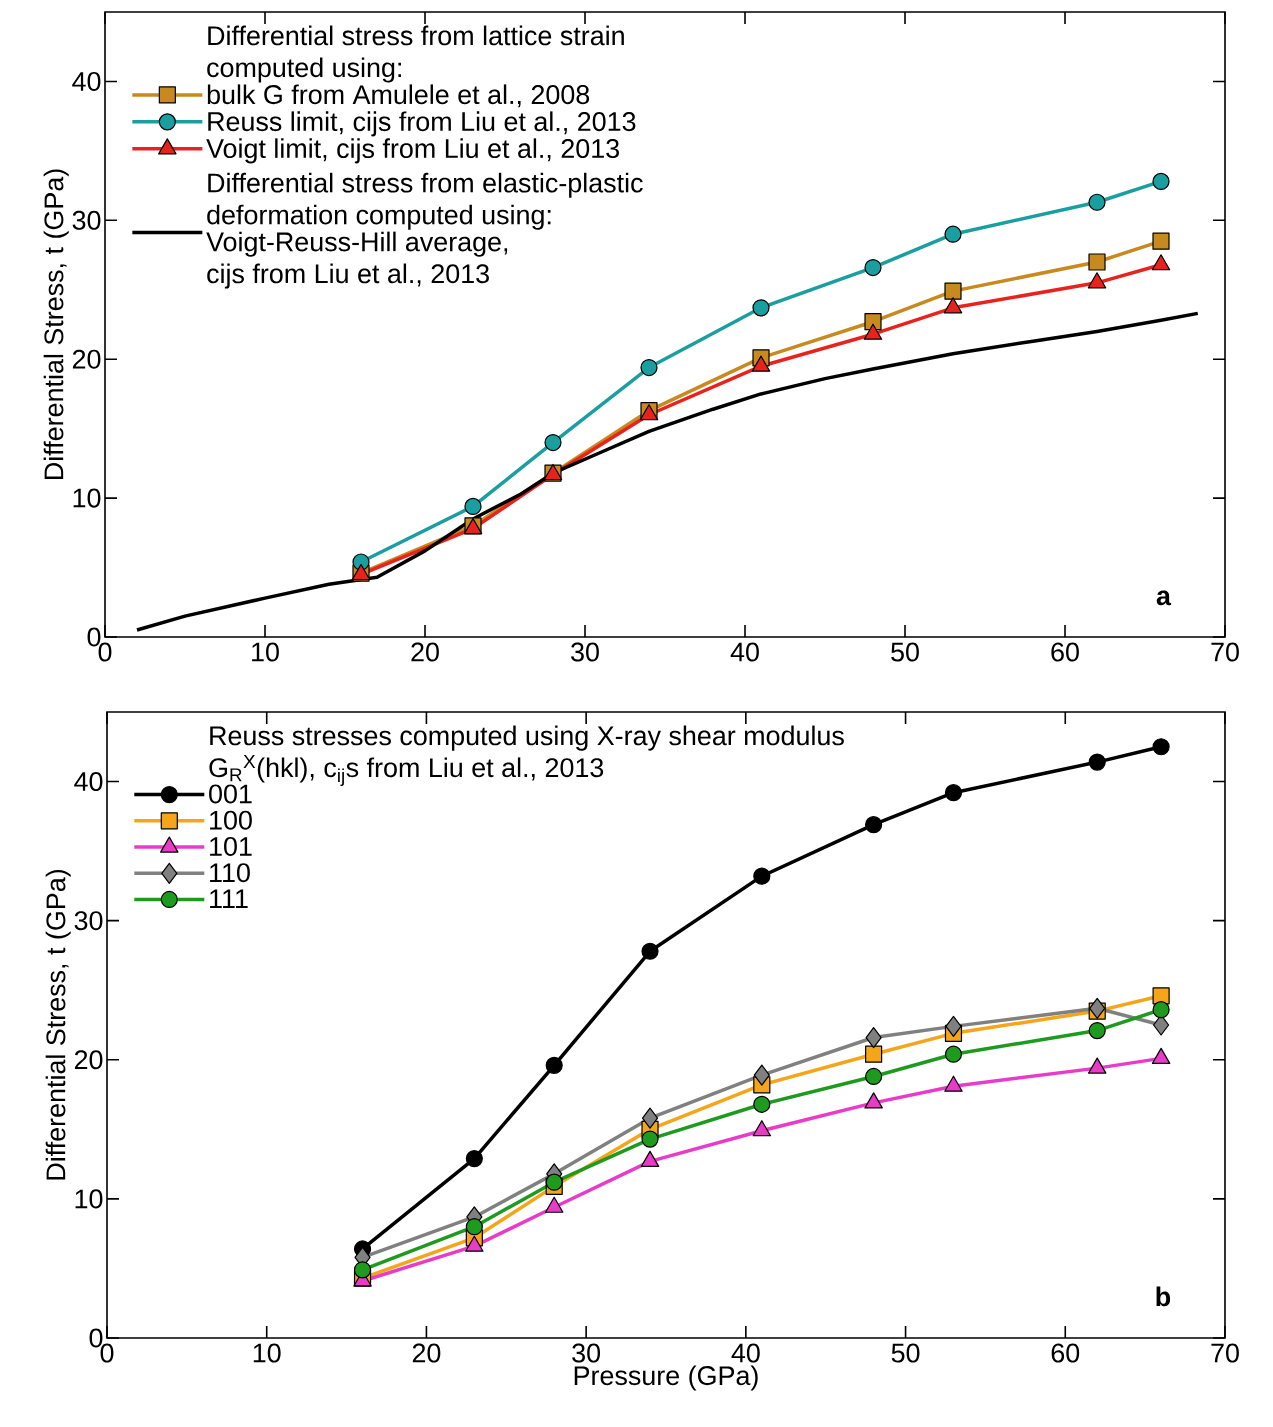 The height and width of the screenshot is (1427, 1273). Describe the element at coordinates (422, 124) in the screenshot. I see `legend-label: Reuss limit, cijs from Liu et al., 2013` at that location.